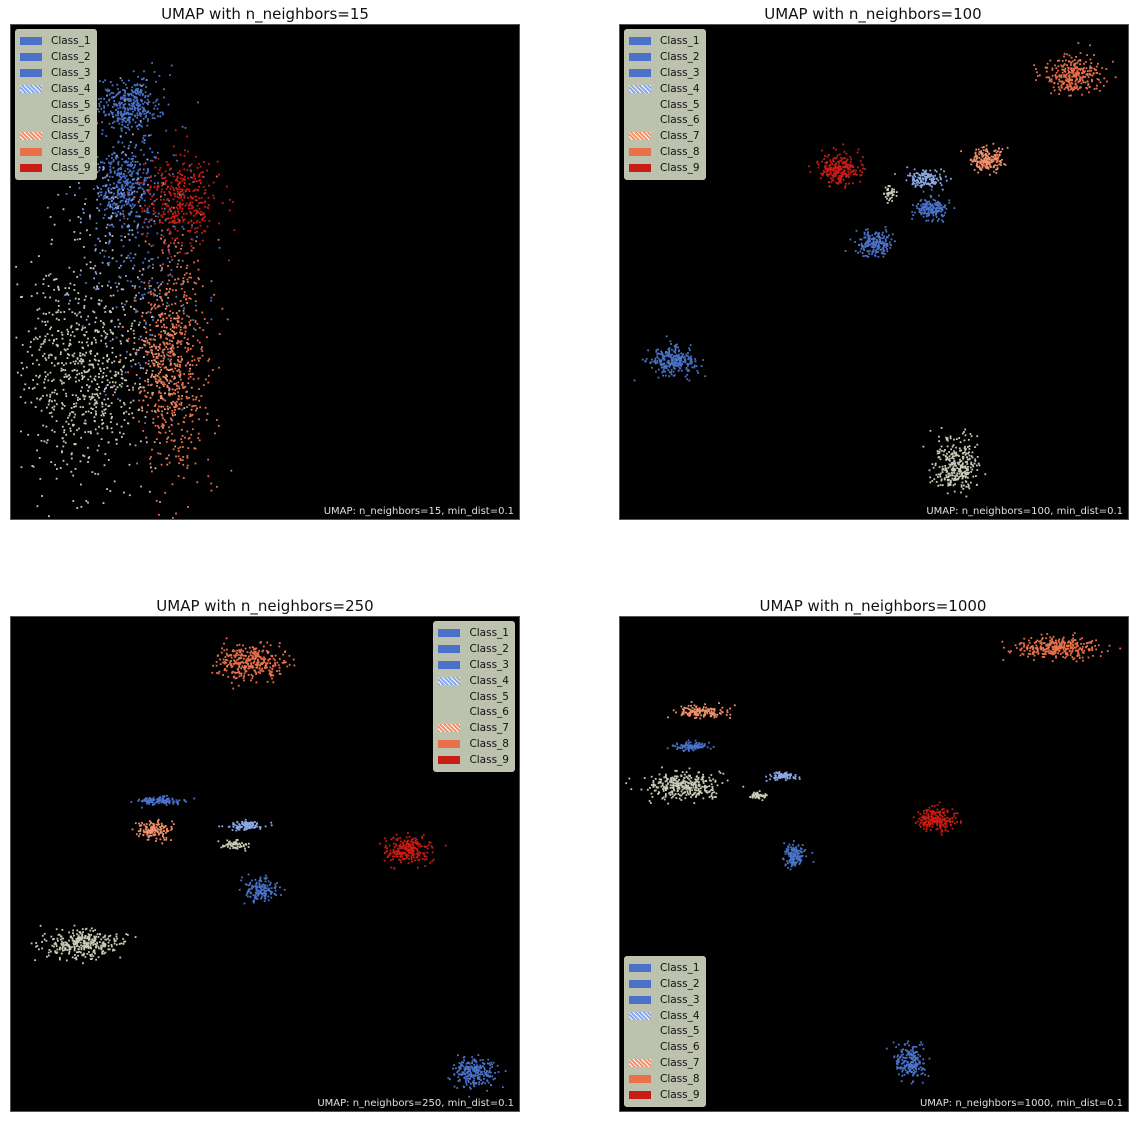 This screenshot has height=1122, width=1133. Describe the element at coordinates (31, 152) in the screenshot. I see `legend-swatch` at that location.